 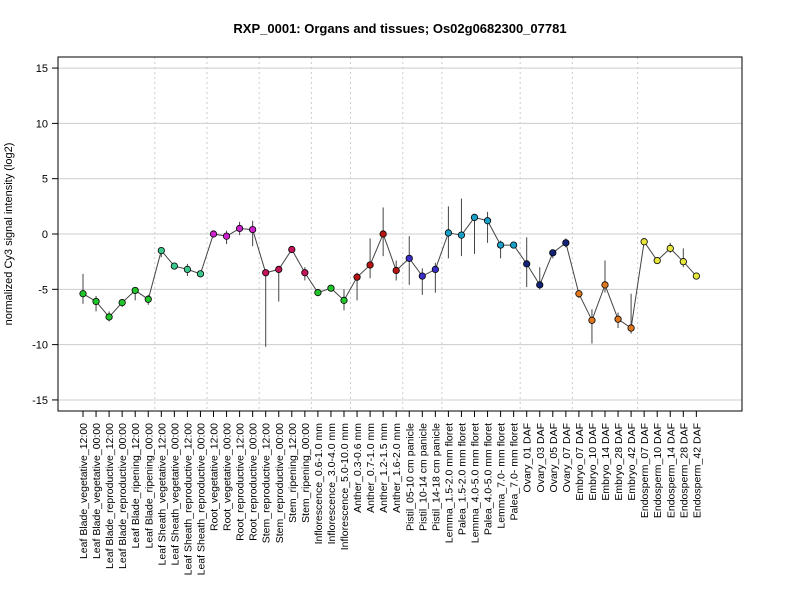 I want to click on y-tick-label: 10, so click(x=42, y=124).